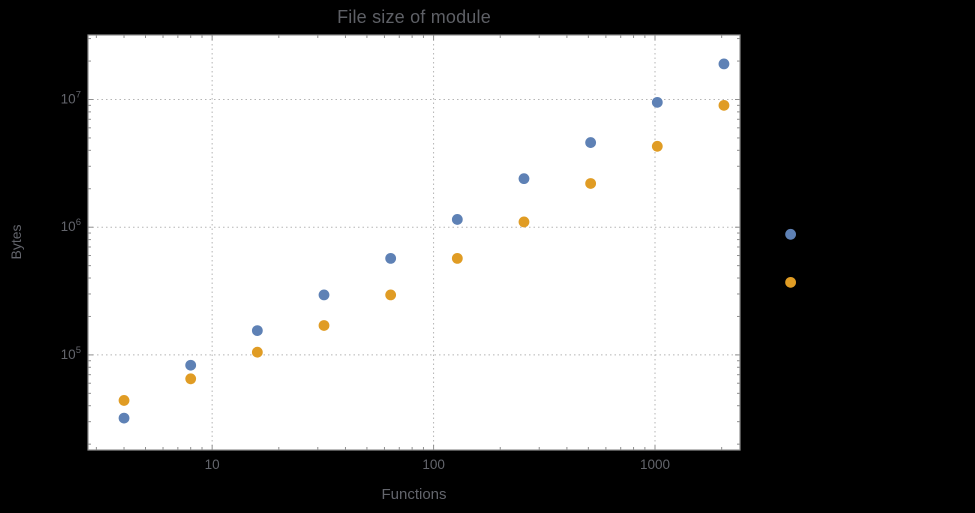  I want to click on y-tick-label: 10⁵, so click(71, 353).